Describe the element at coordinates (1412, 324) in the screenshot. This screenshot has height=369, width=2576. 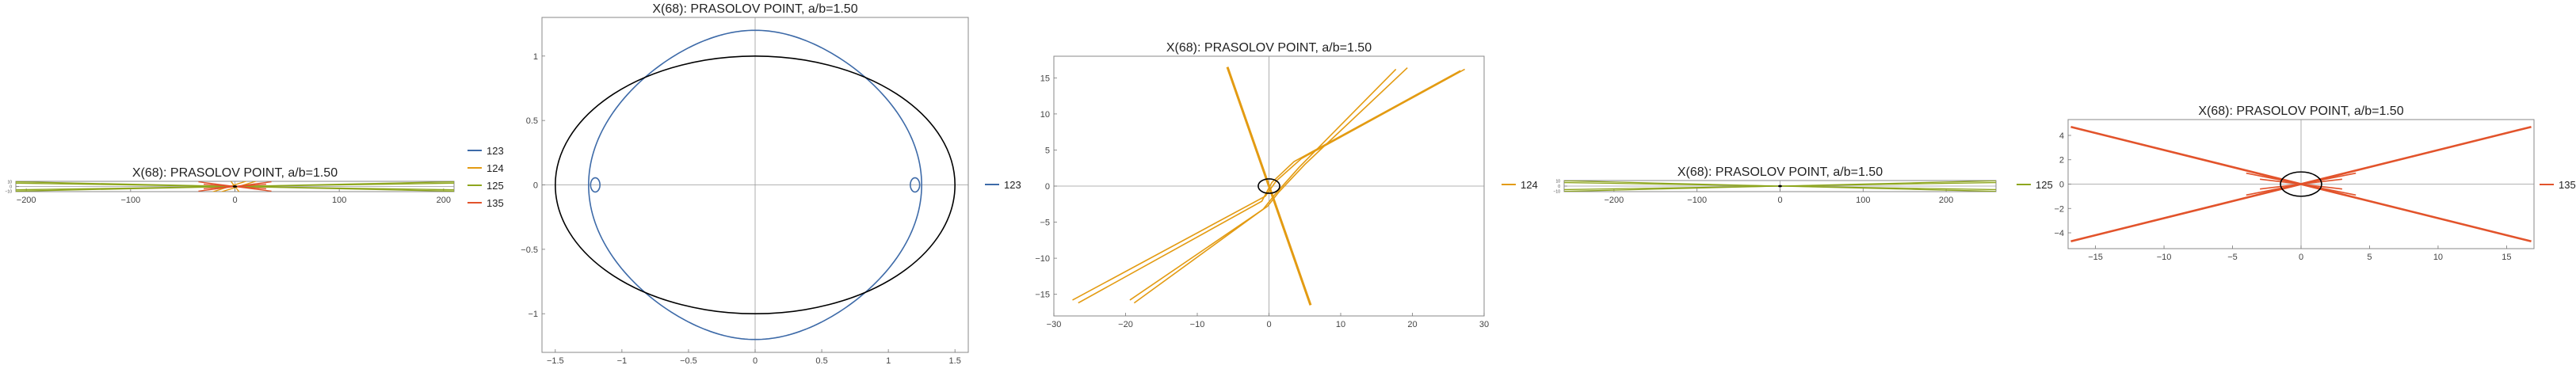
I see `x-tick-label: 20` at that location.